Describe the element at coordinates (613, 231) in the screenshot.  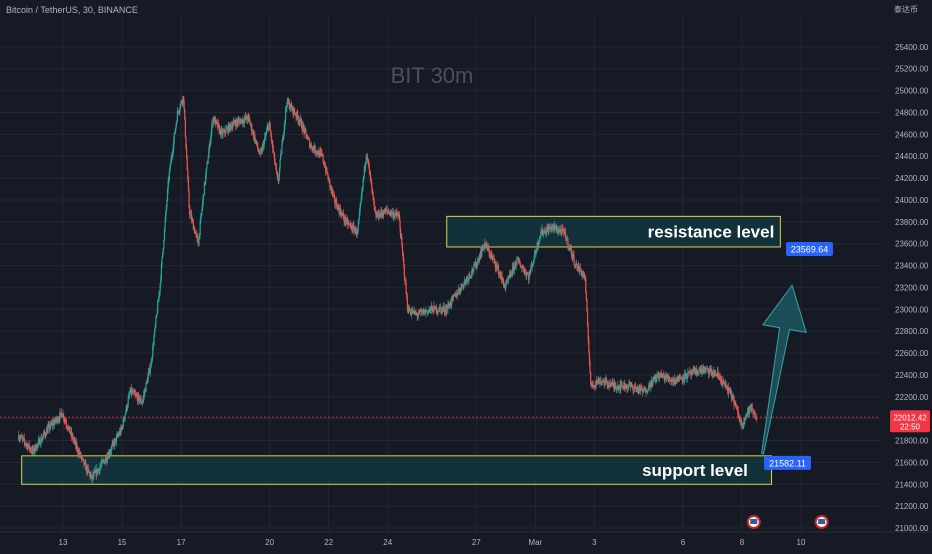
I see `resistance-zone` at that location.